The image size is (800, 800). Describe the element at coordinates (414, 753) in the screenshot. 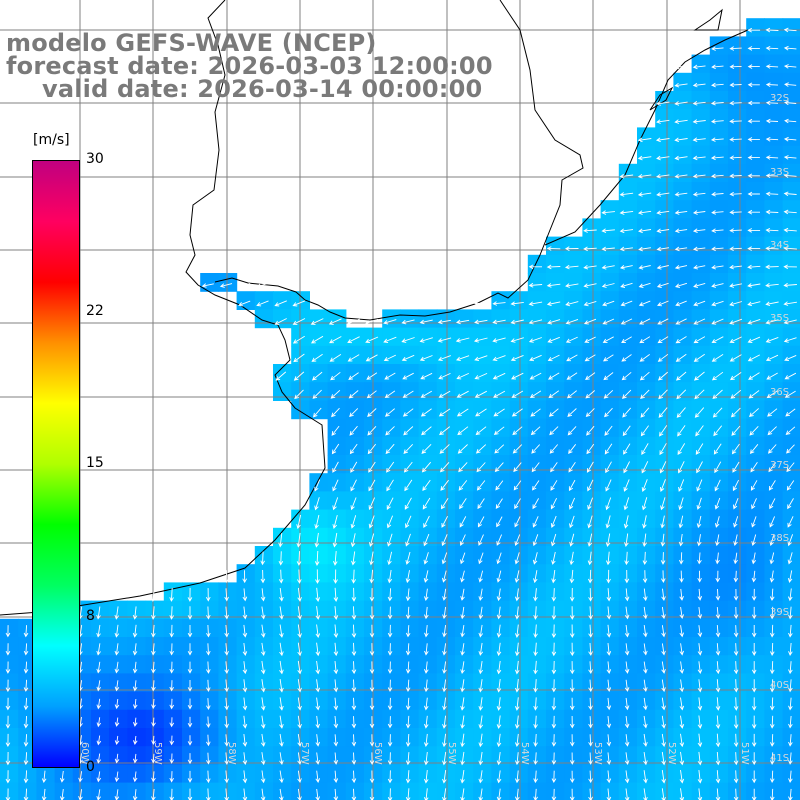

I see `longitude-labels: 60W 59W 58W 57W 56W 55W 54W 53W 52W 51W` at that location.